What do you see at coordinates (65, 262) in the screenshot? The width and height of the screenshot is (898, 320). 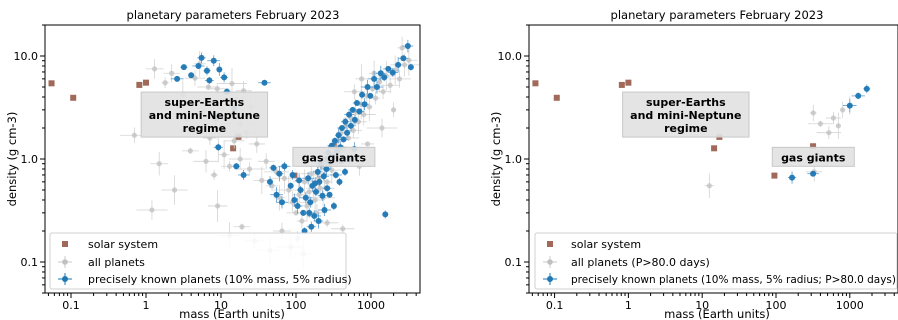 I see `legend-marker-all-planets` at bounding box center [65, 262].